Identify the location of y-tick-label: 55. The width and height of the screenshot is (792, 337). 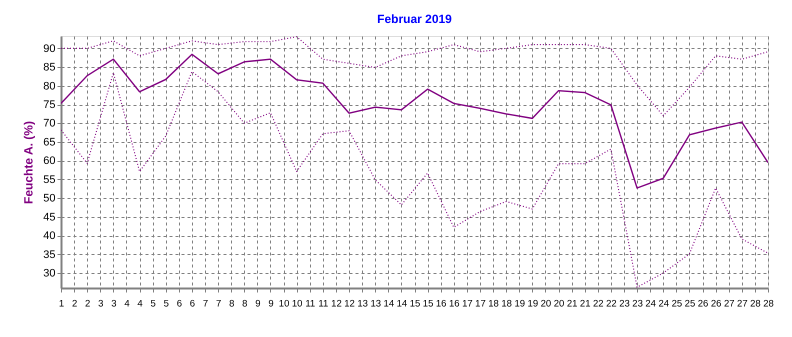
(49, 180).